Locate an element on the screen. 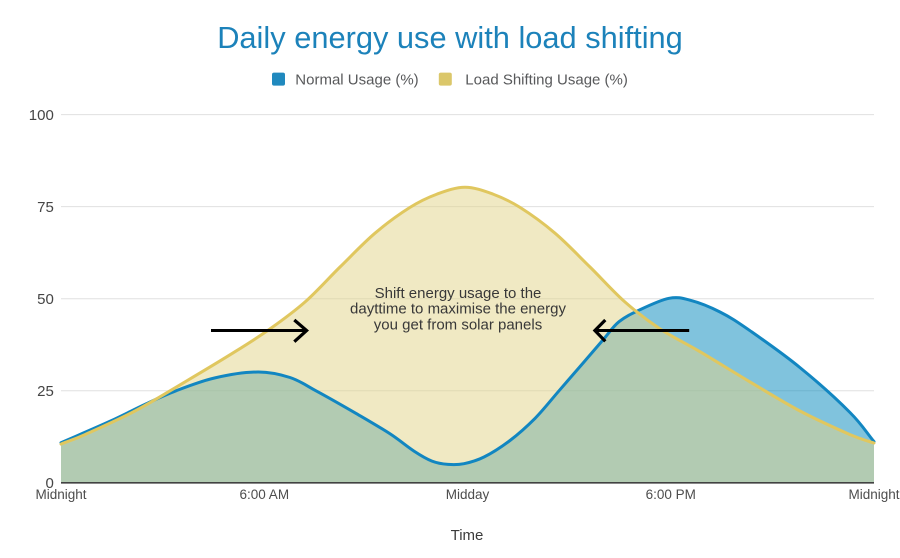  svg-text: 100 is located at coordinates (41, 115).